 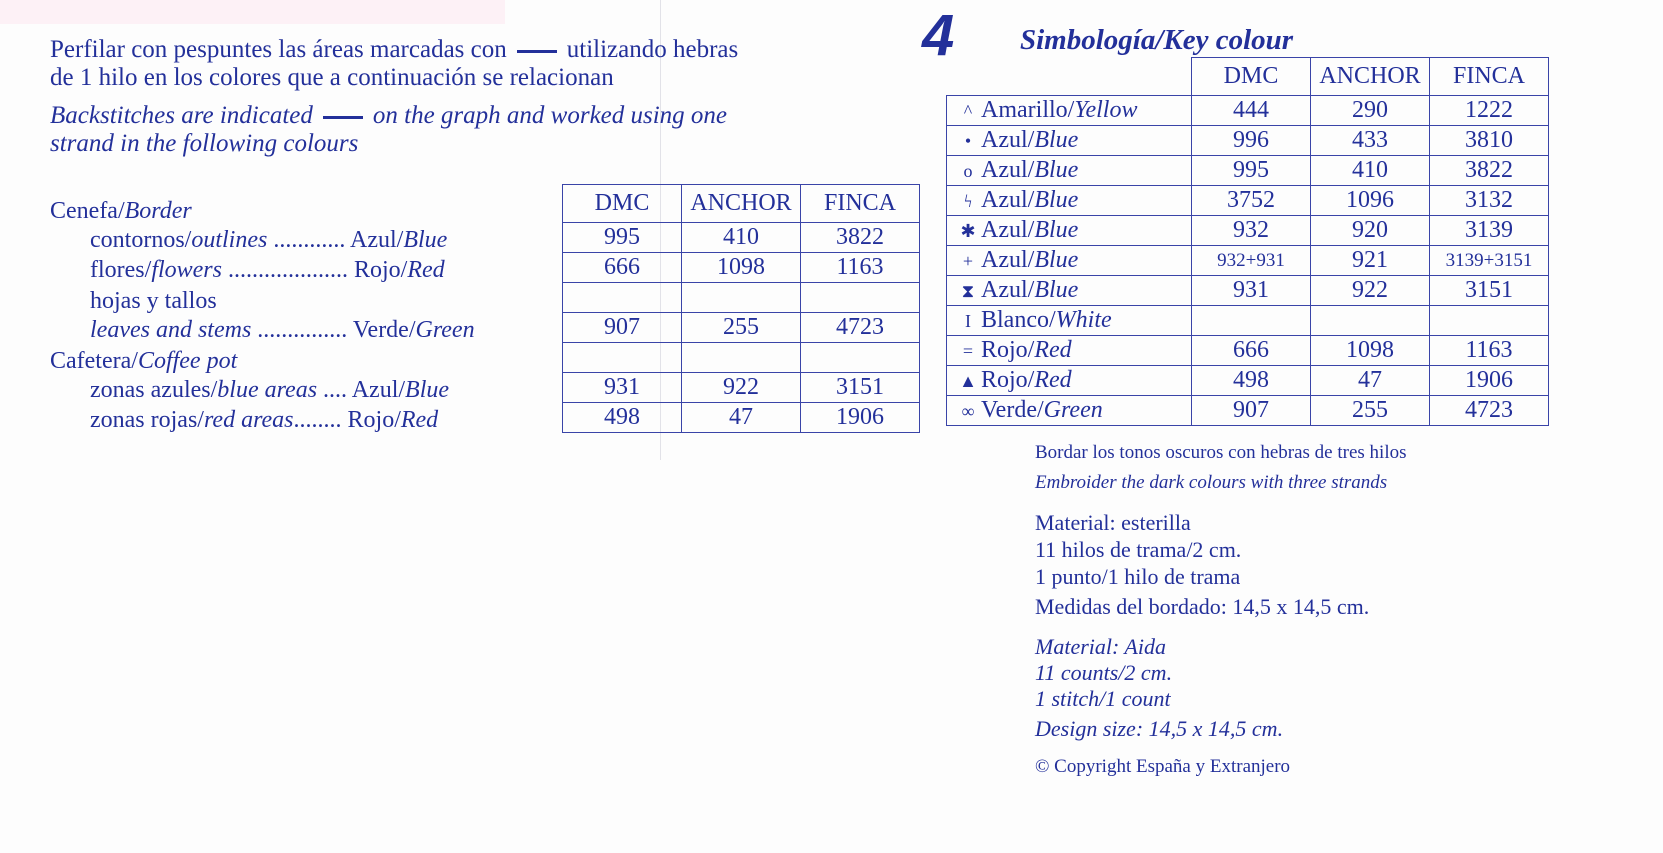 I want to click on label-en: red areas, so click(x=248, y=420).